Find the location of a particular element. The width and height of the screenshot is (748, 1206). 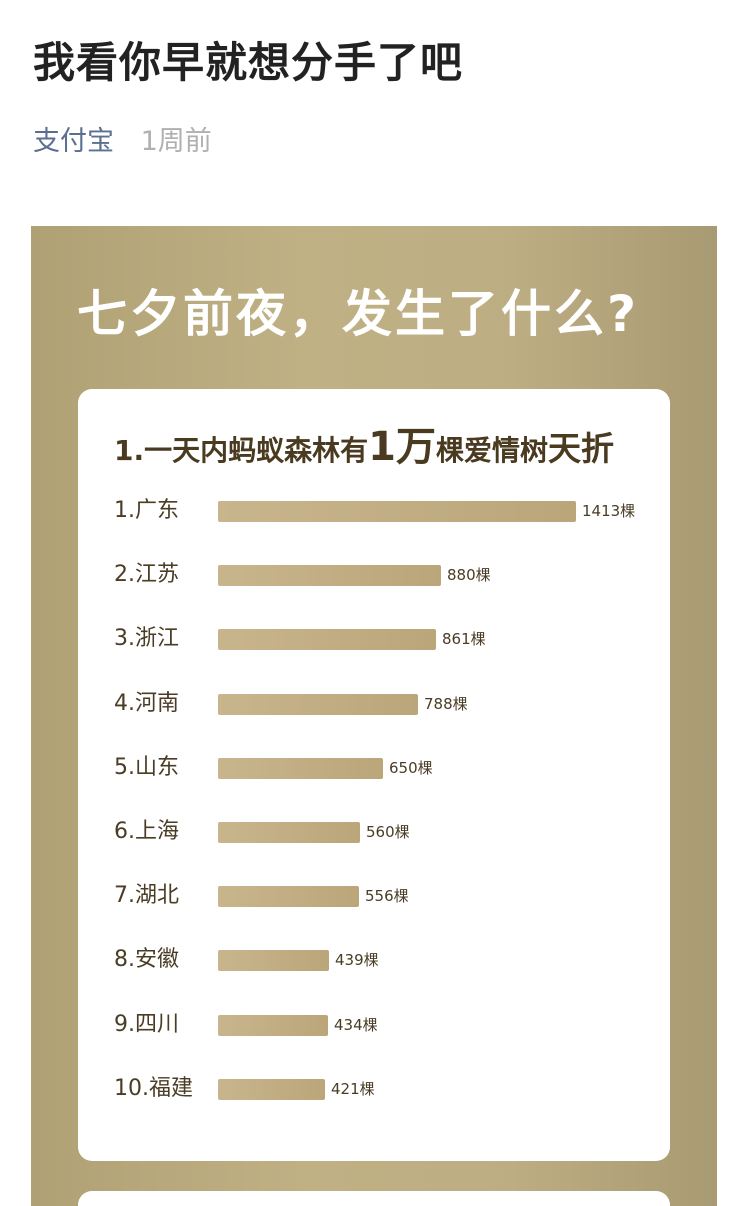

category-label: 6.上海 is located at coordinates (146, 831).